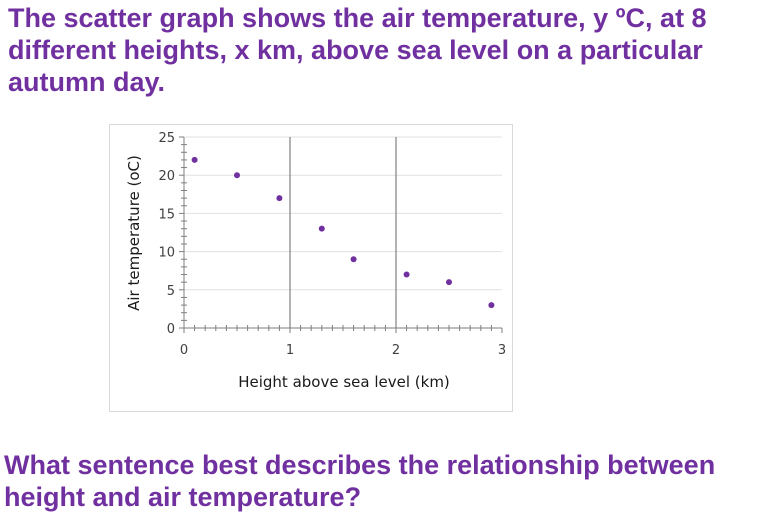  I want to click on data-points, so click(343, 232).